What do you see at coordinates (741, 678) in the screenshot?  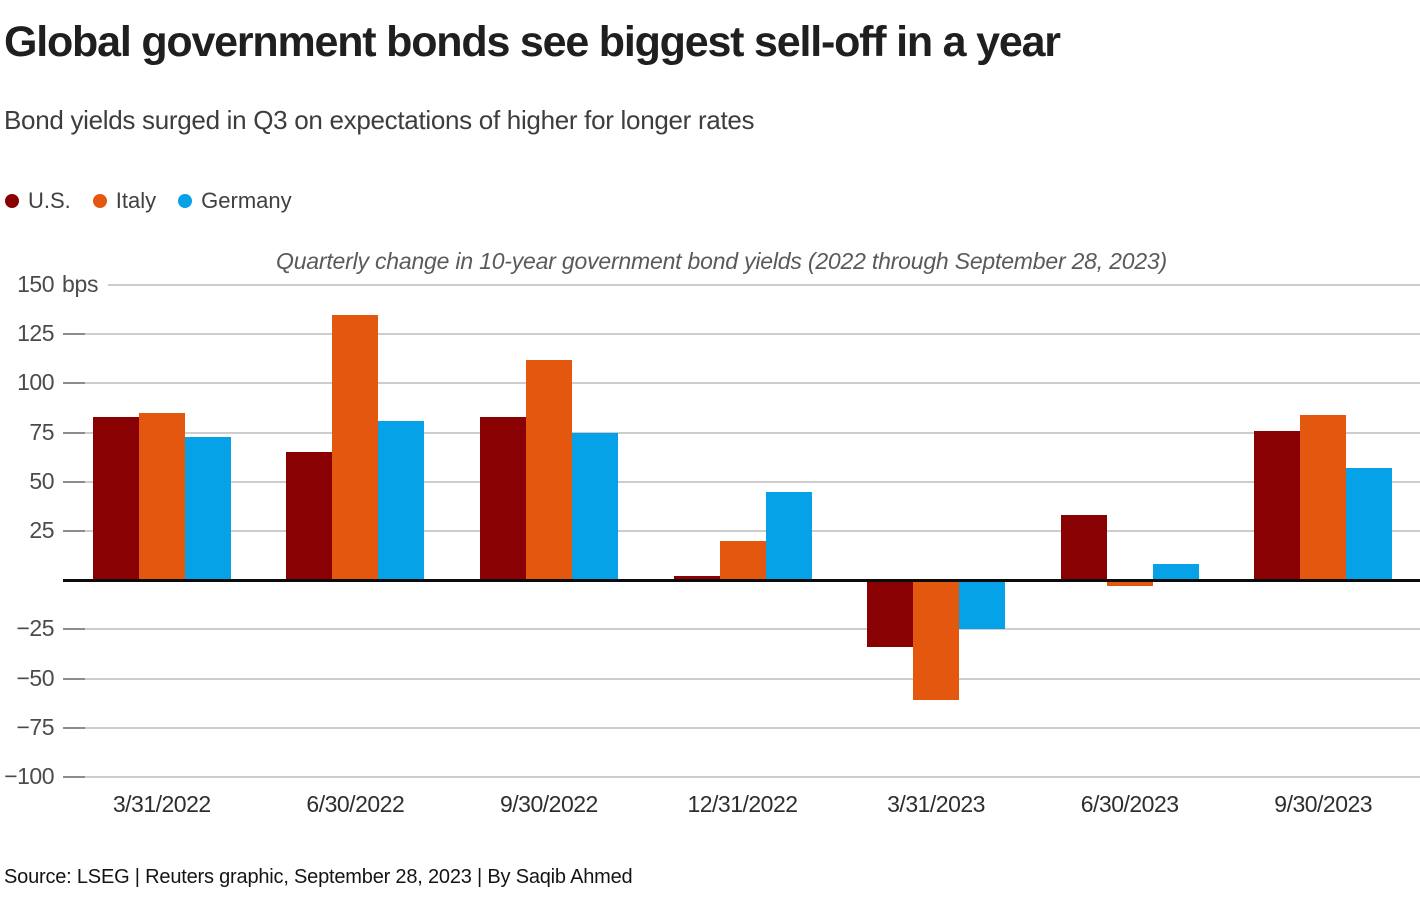 I see `gridline-−50` at bounding box center [741, 678].